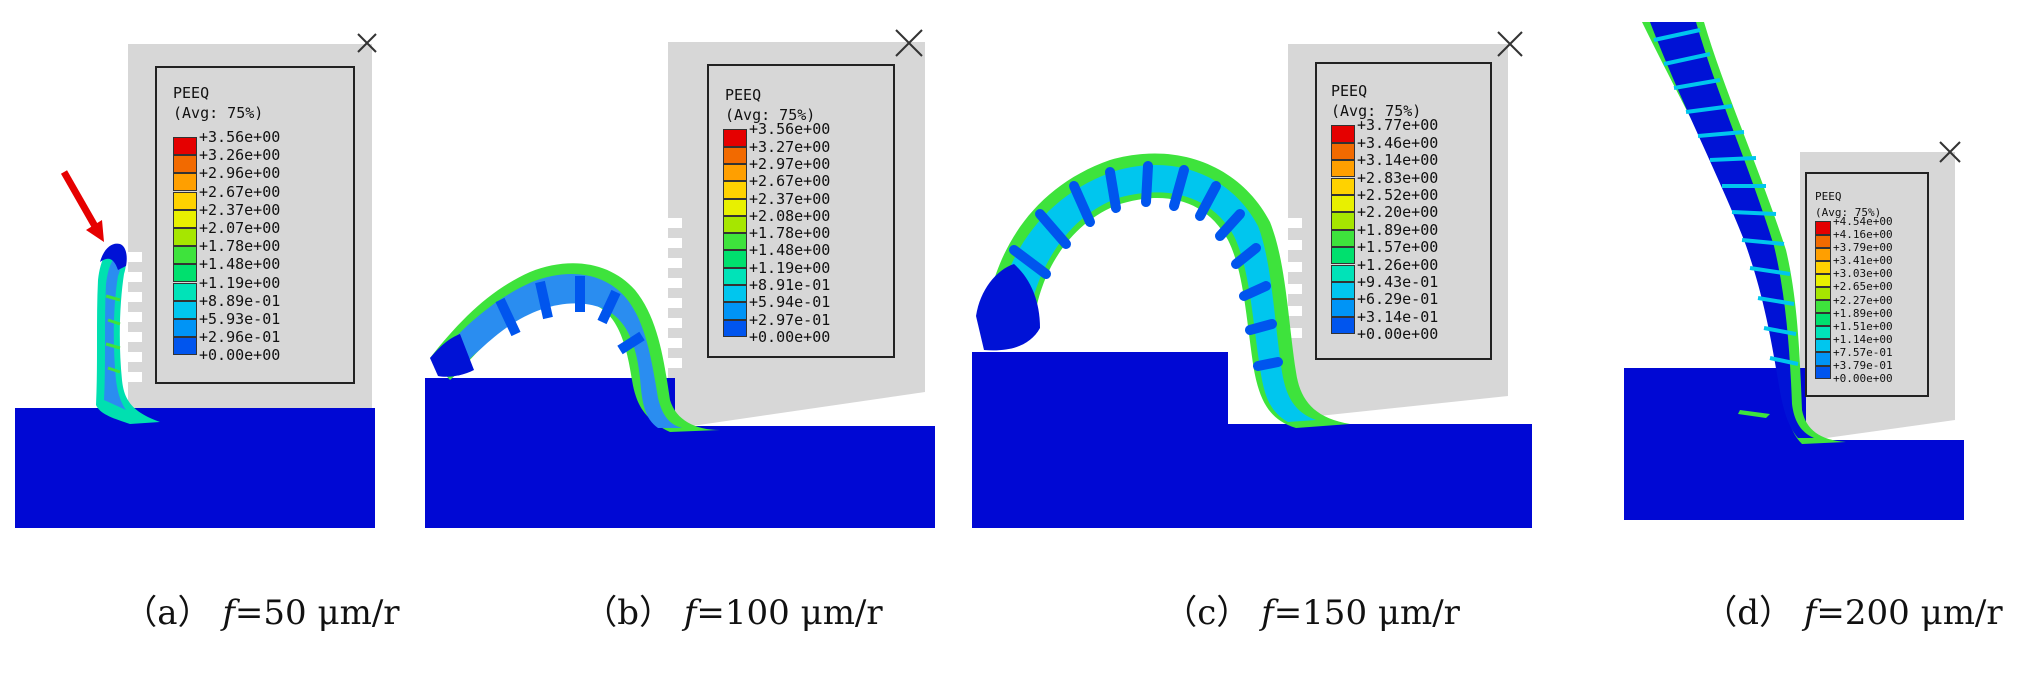  Describe the element at coordinates (1863, 300) in the screenshot. I see `legend-tick-label: +2.27e+00` at that location.